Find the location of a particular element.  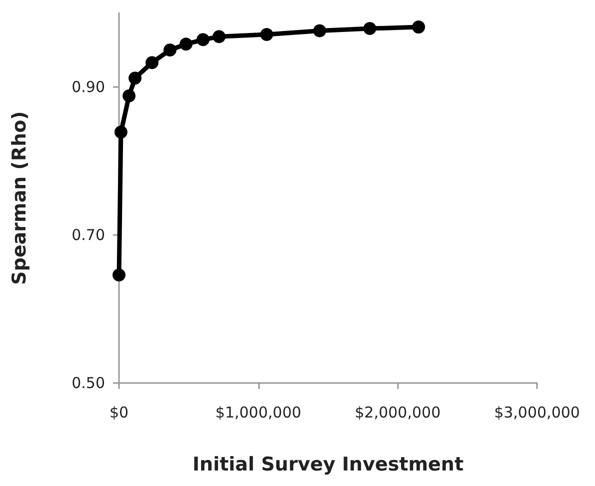

y-tick-label: 0.90 is located at coordinates (88, 87).